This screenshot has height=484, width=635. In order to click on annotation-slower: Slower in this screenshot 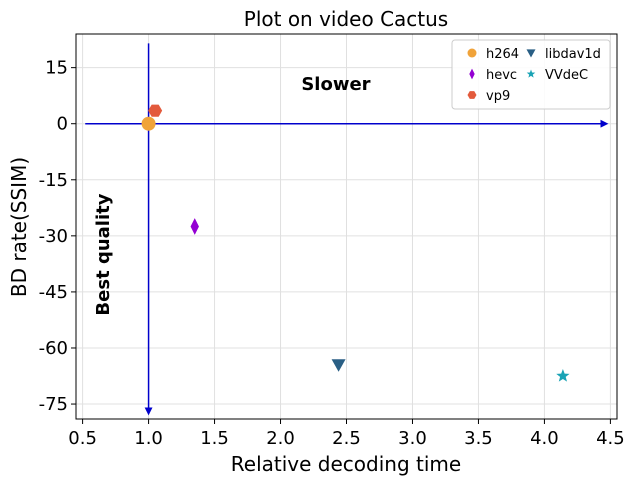, I will do `click(335, 84)`.